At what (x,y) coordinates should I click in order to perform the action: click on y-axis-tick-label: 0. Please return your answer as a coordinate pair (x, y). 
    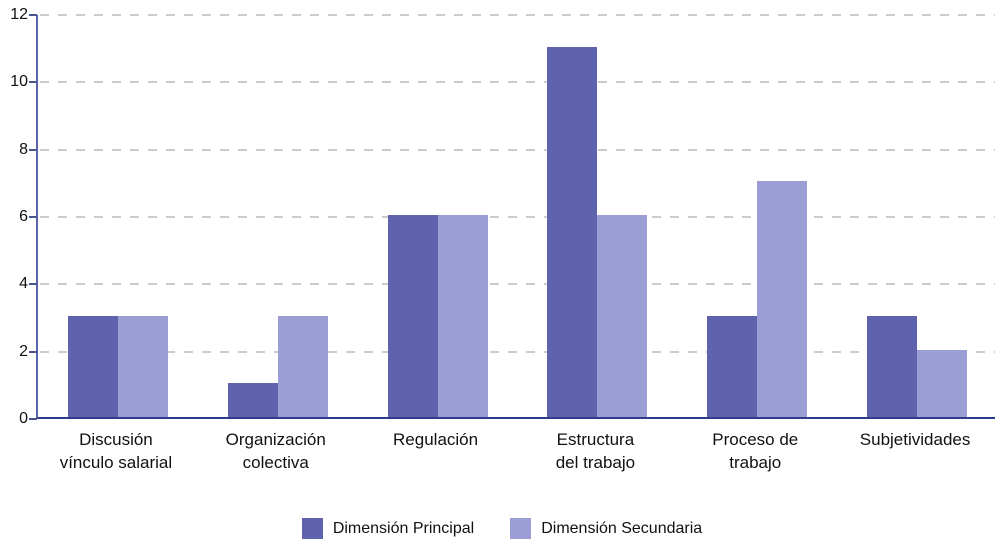
    Looking at the image, I should click on (23, 418).